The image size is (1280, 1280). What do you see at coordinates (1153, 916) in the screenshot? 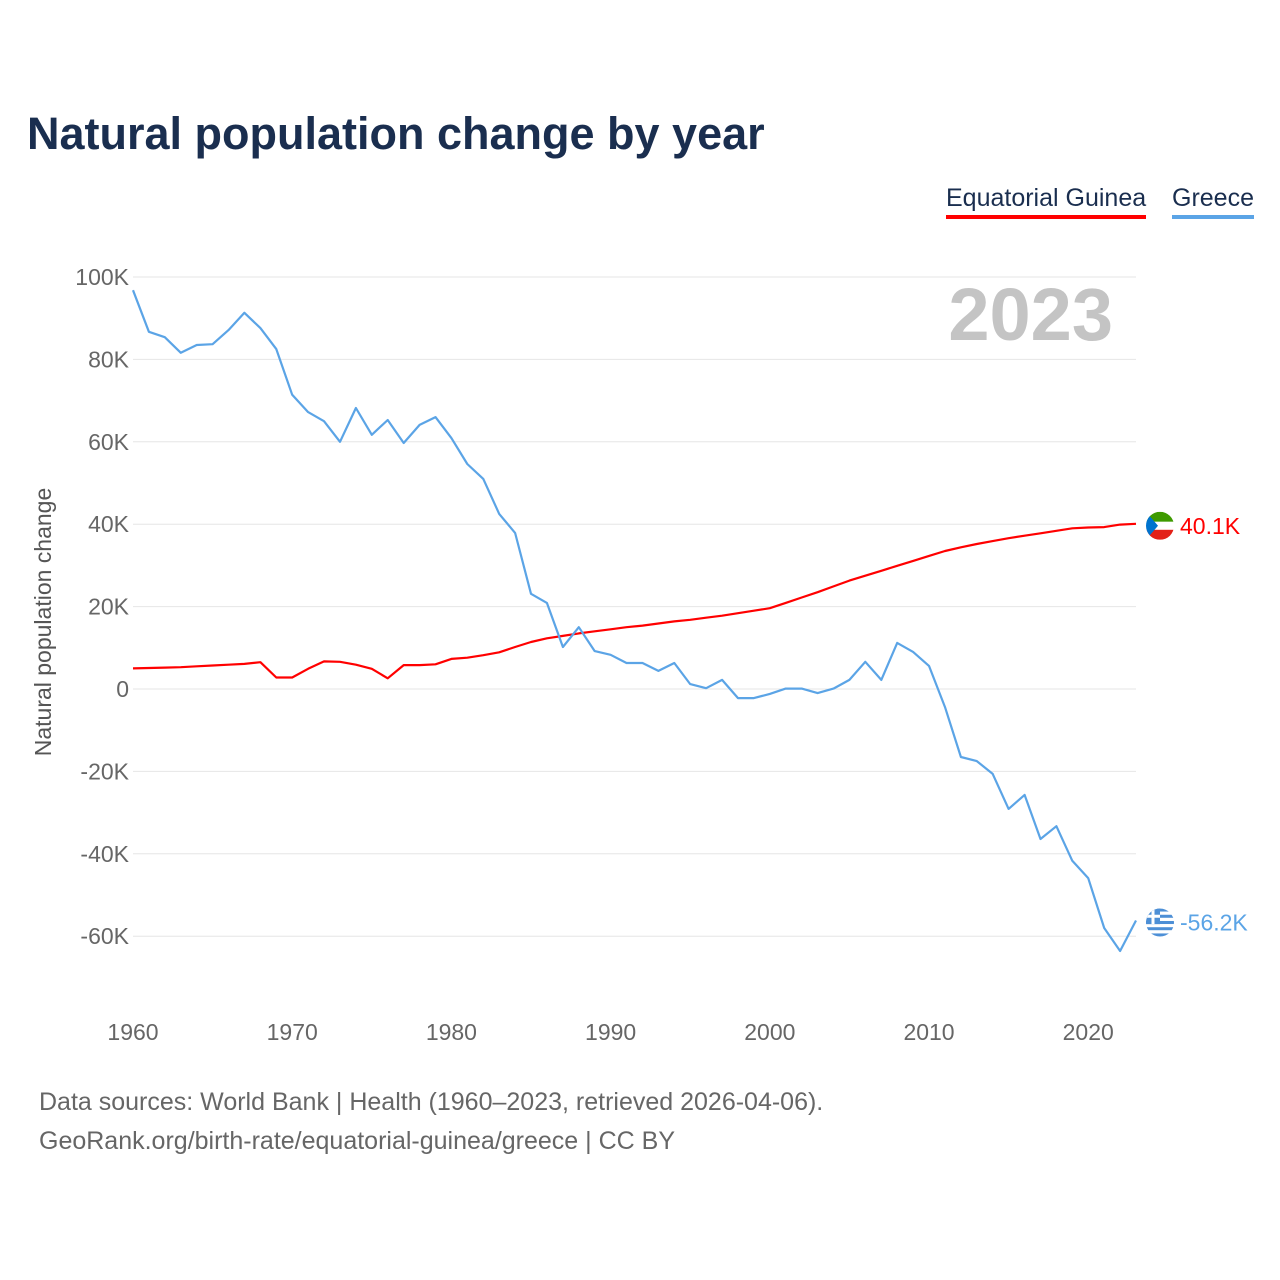
I see `flag-cross` at bounding box center [1153, 916].